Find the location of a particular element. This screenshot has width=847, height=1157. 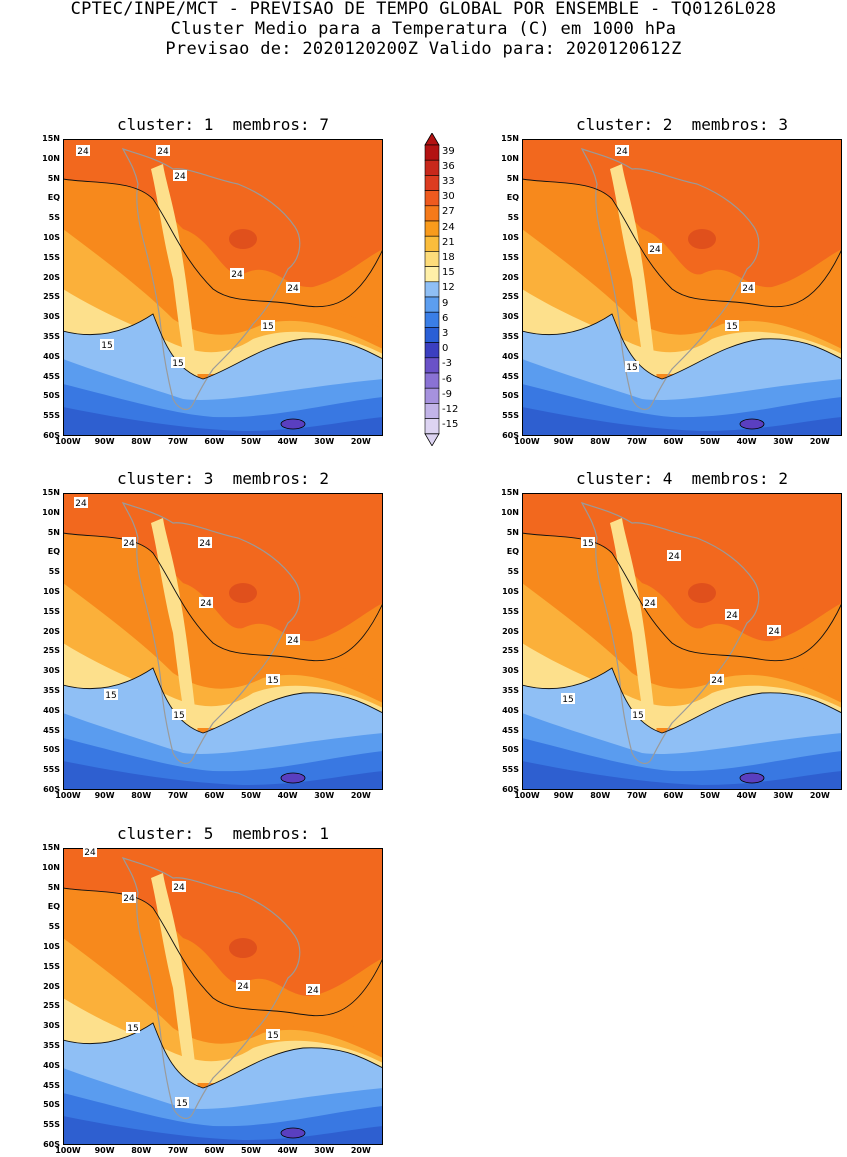

colorbar-tick-label: -15 is located at coordinates (450, 425).